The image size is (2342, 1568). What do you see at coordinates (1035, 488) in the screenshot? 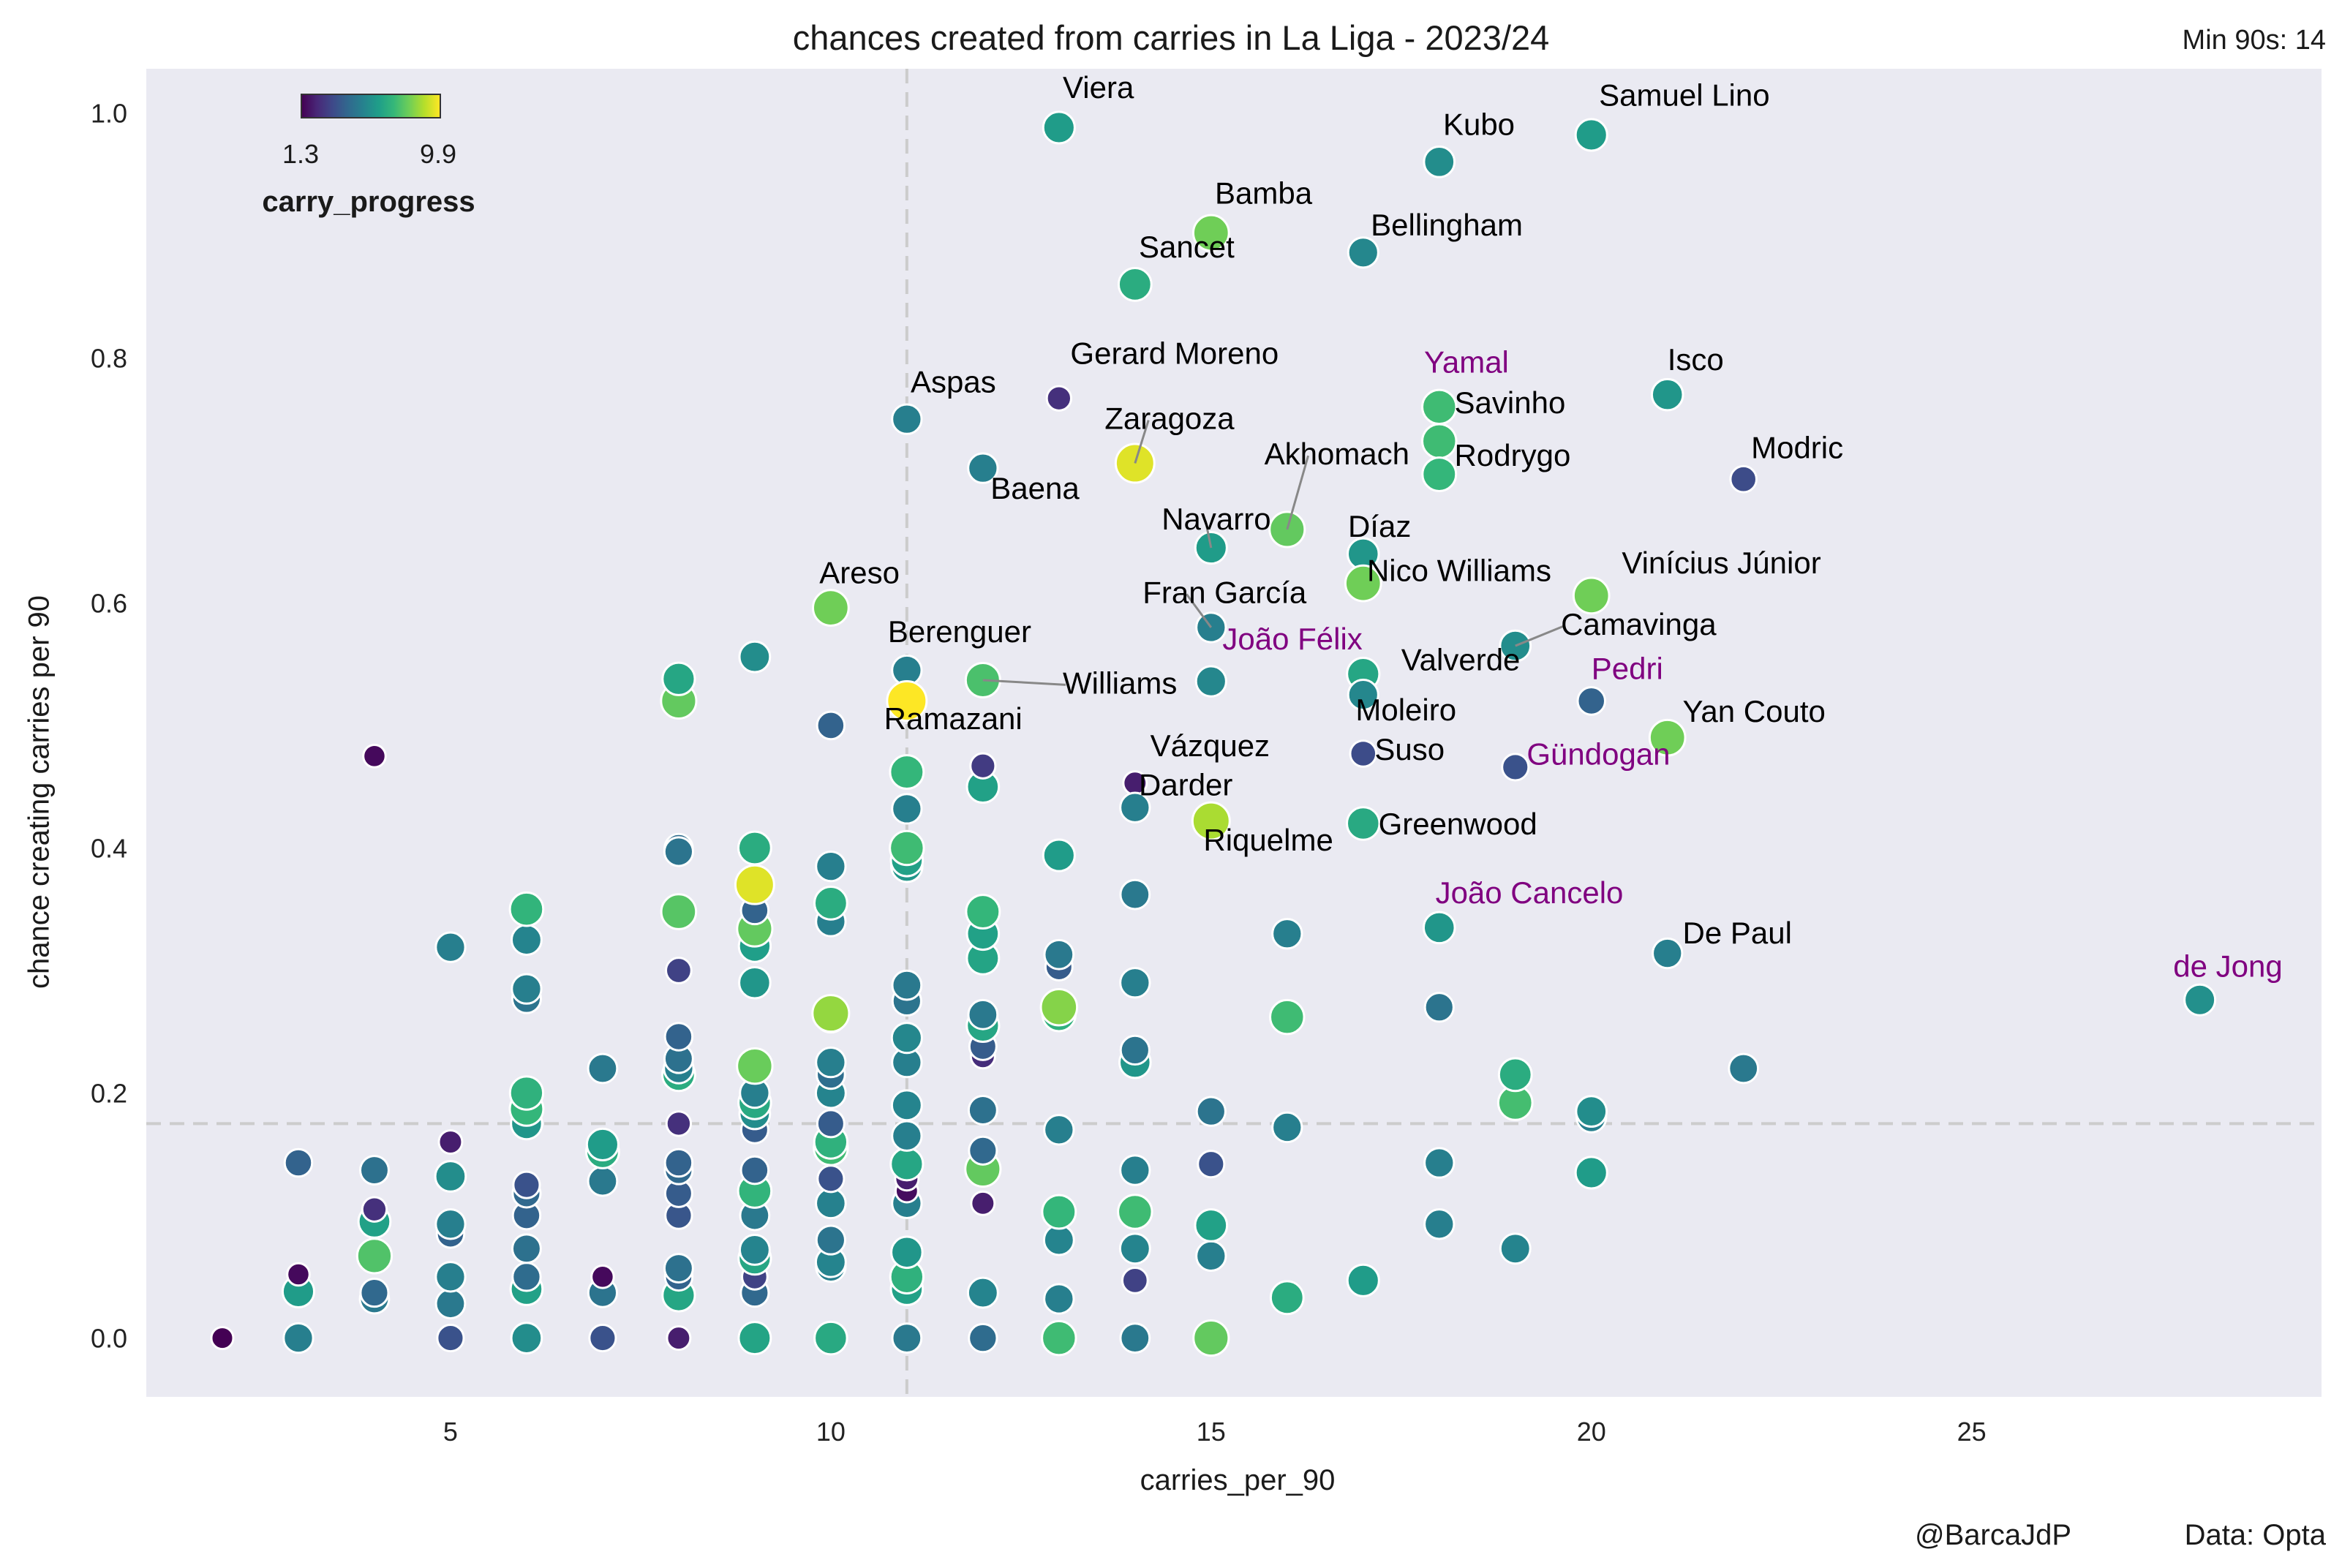
I see `point-label: Baena` at bounding box center [1035, 488].